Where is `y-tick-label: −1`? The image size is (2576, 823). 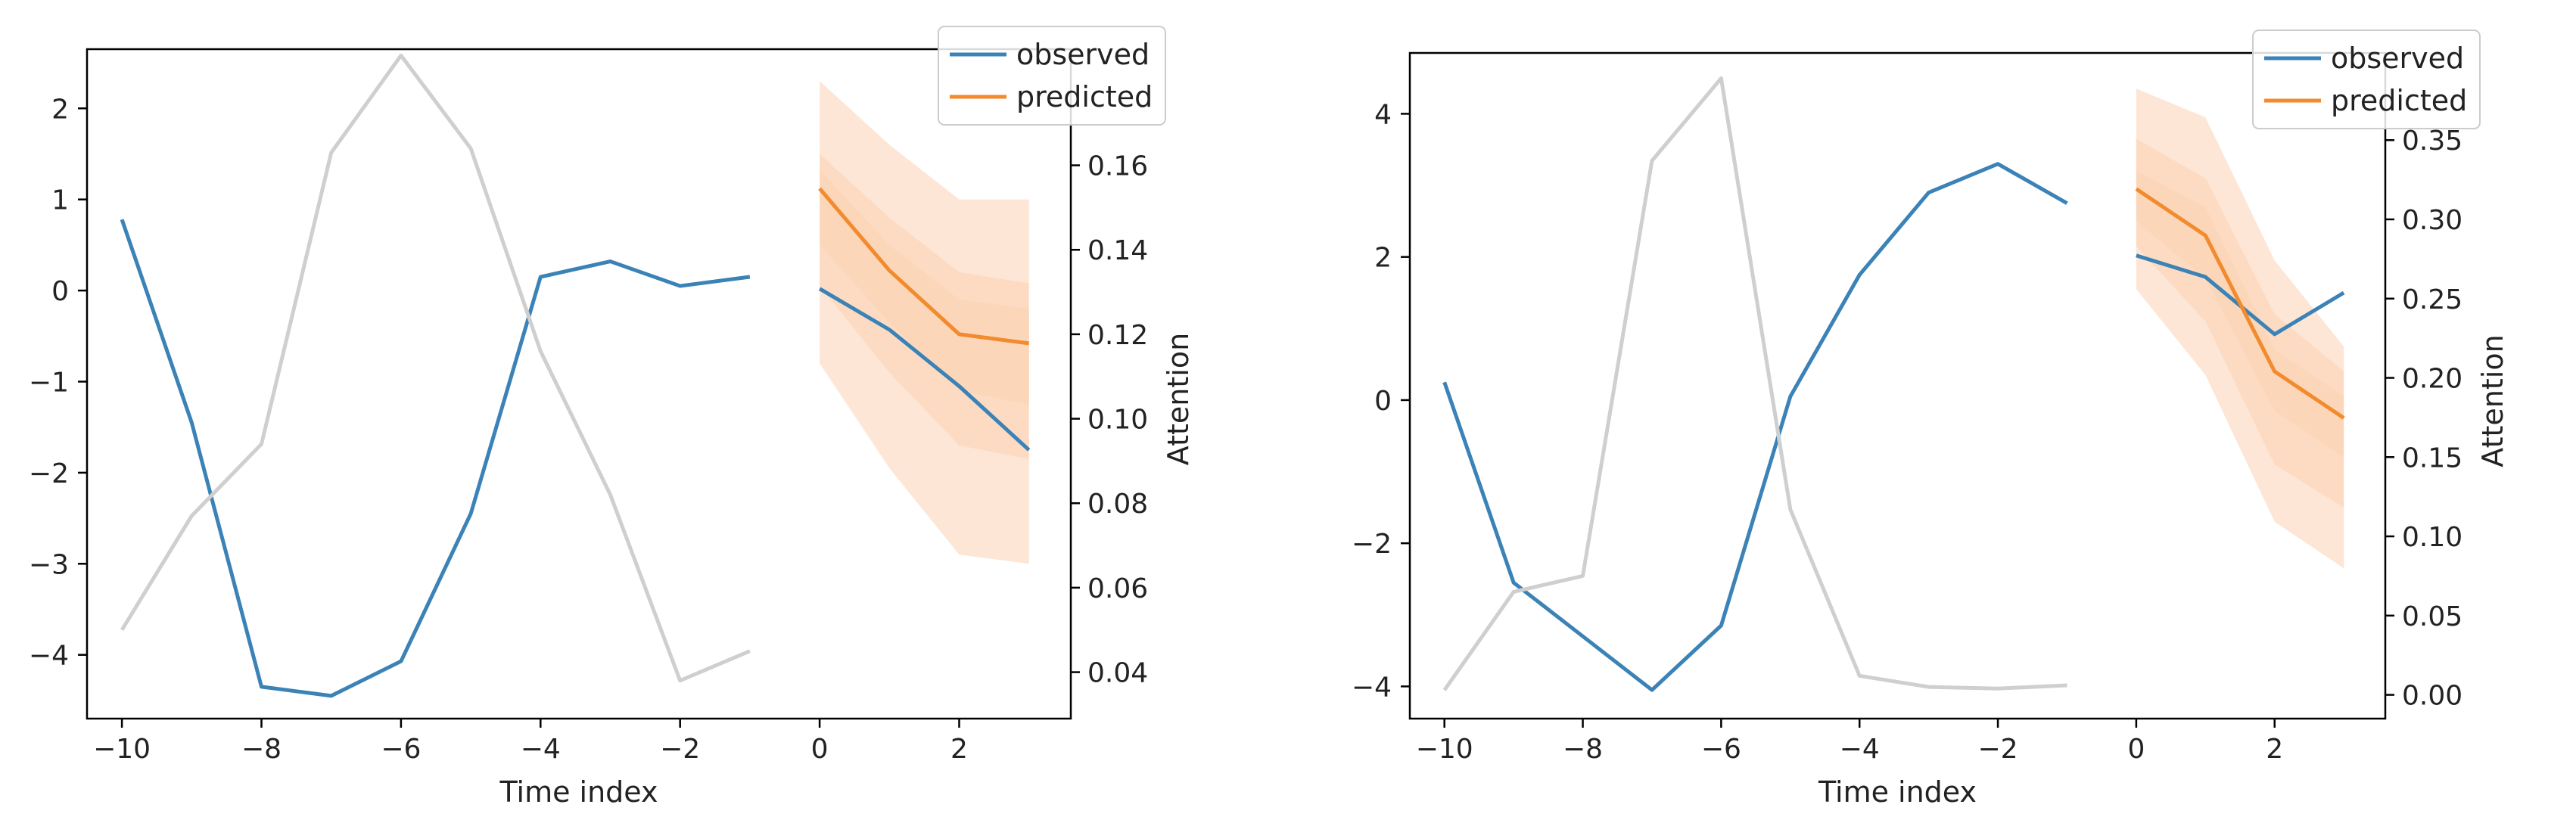 y-tick-label: −1 is located at coordinates (49, 383).